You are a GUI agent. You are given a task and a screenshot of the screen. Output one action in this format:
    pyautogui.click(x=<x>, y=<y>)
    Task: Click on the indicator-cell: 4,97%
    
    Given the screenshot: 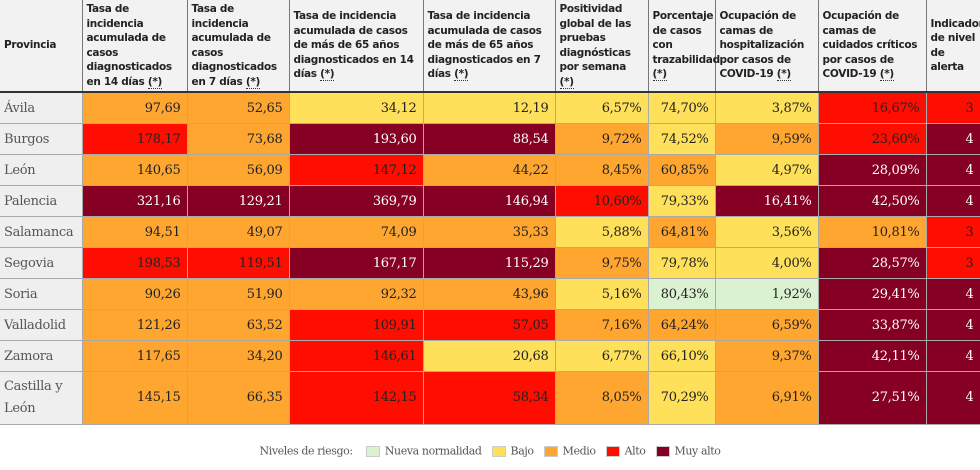 What is the action you would take?
    pyautogui.click(x=766, y=170)
    